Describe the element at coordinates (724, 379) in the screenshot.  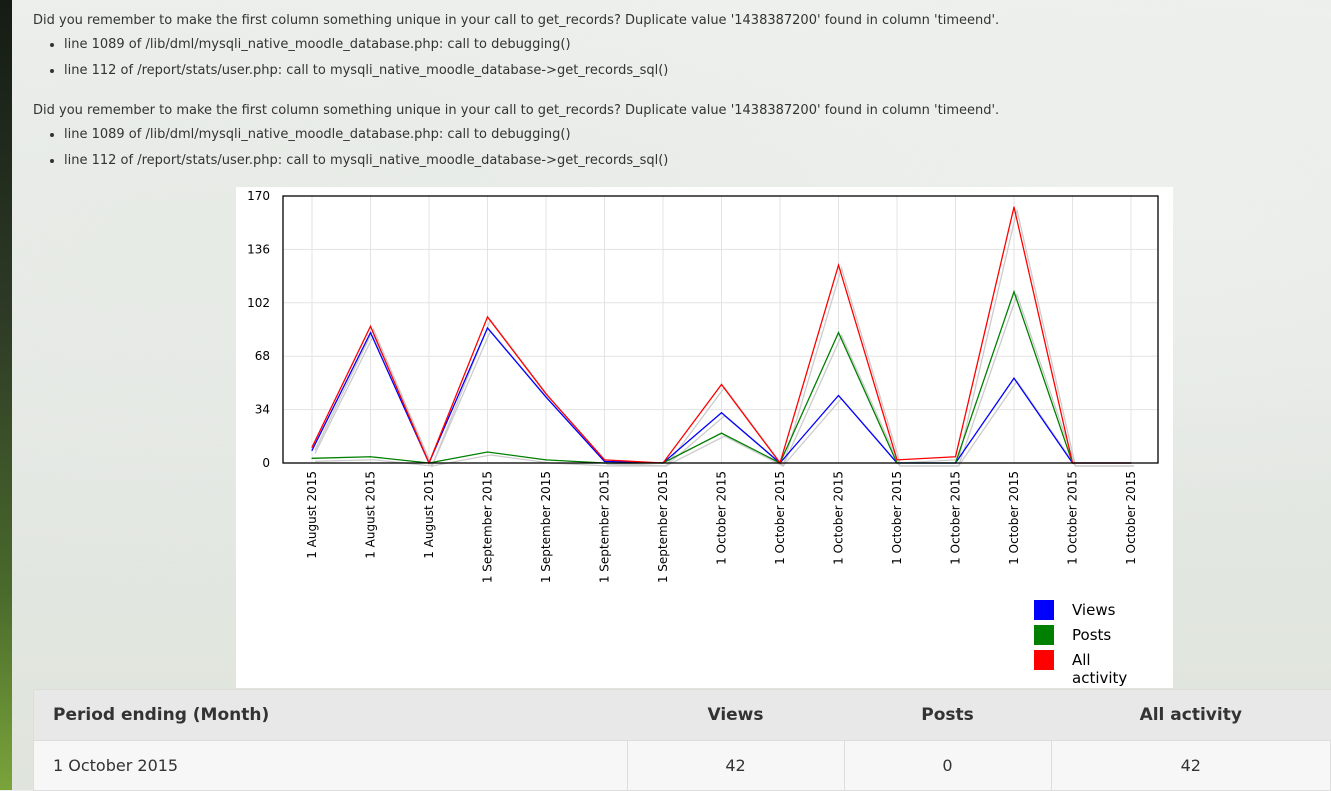
I see `series-shadow` at that location.